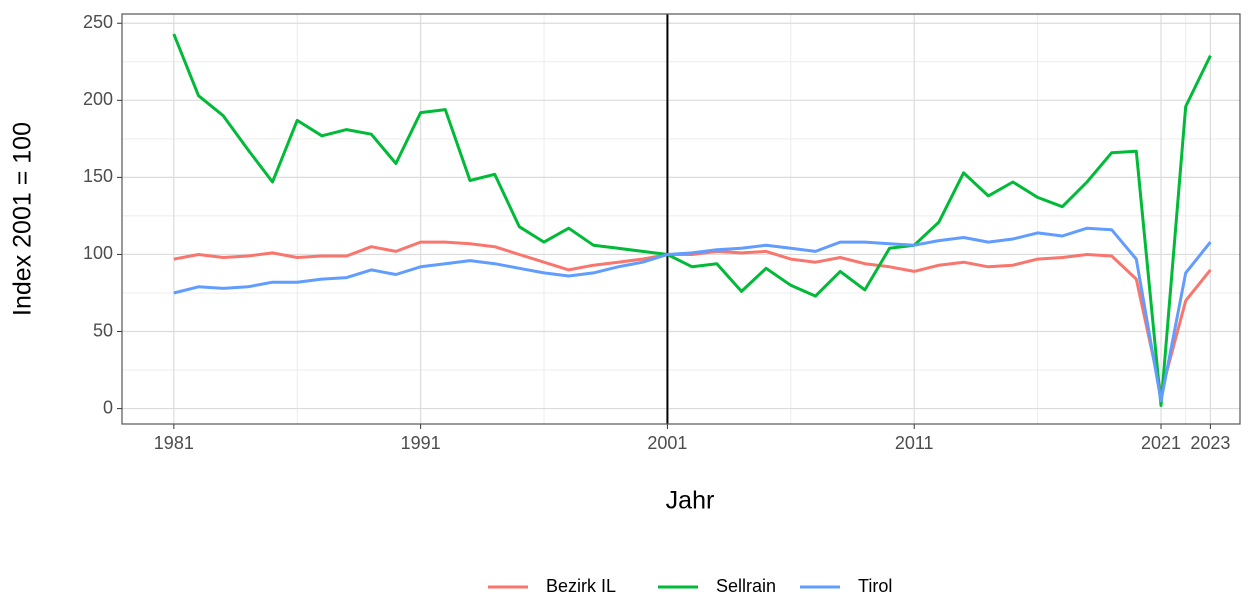 The width and height of the screenshot is (1255, 597). Describe the element at coordinates (174, 443) in the screenshot. I see `x-tick-label: 1981` at that location.